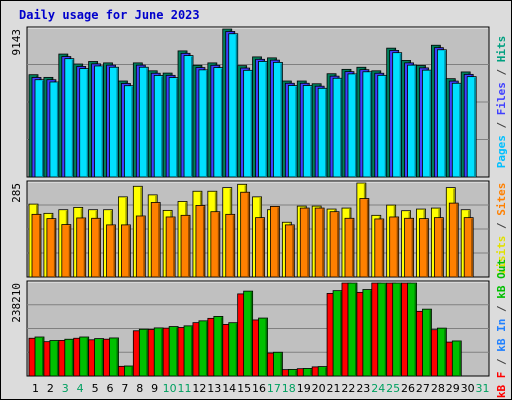  I want to click on x-tick-label: 17, so click(274, 388).